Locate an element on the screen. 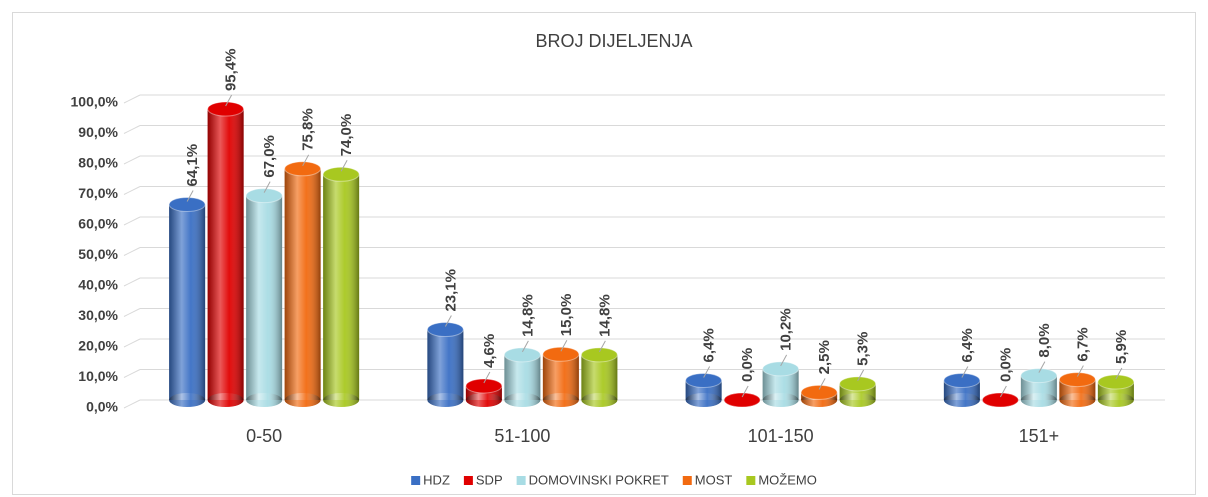 This screenshot has height=497, width=1208. y-tick-label: 90,0% is located at coordinates (98, 132).